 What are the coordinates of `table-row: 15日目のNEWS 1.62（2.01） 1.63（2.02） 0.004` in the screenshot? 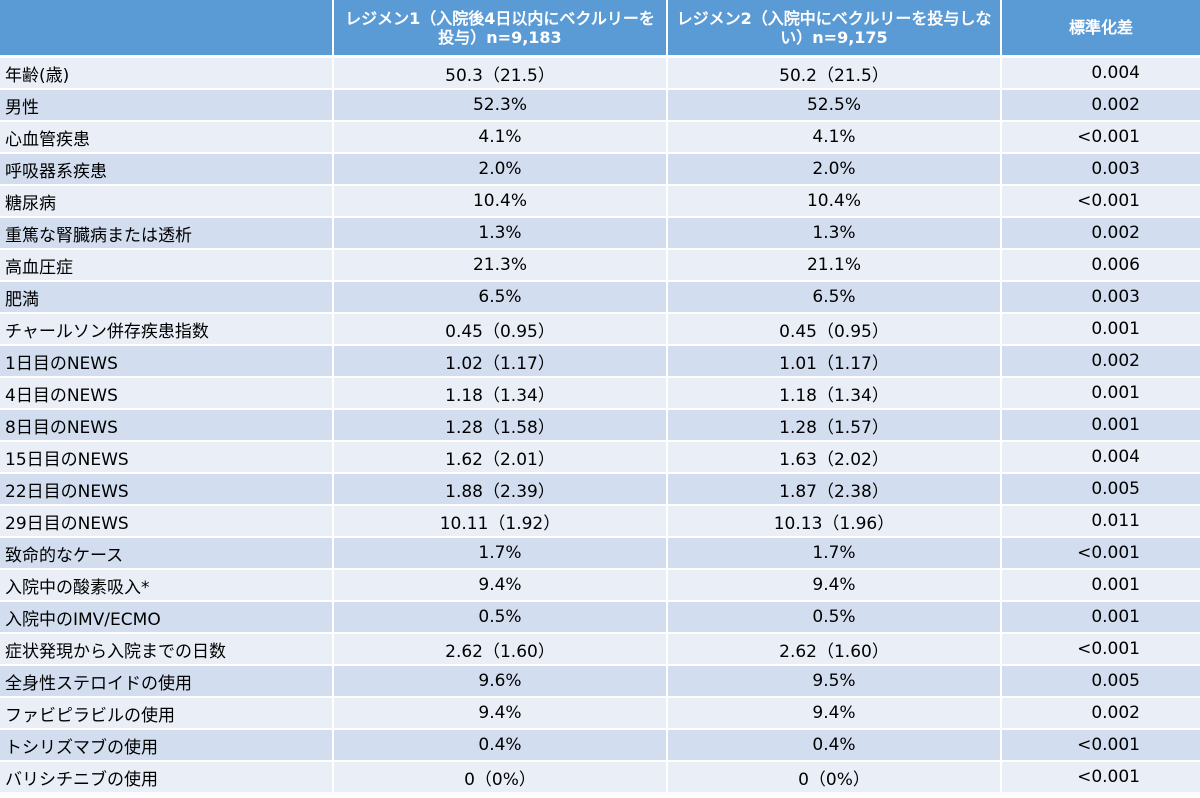 It's located at (600, 458).